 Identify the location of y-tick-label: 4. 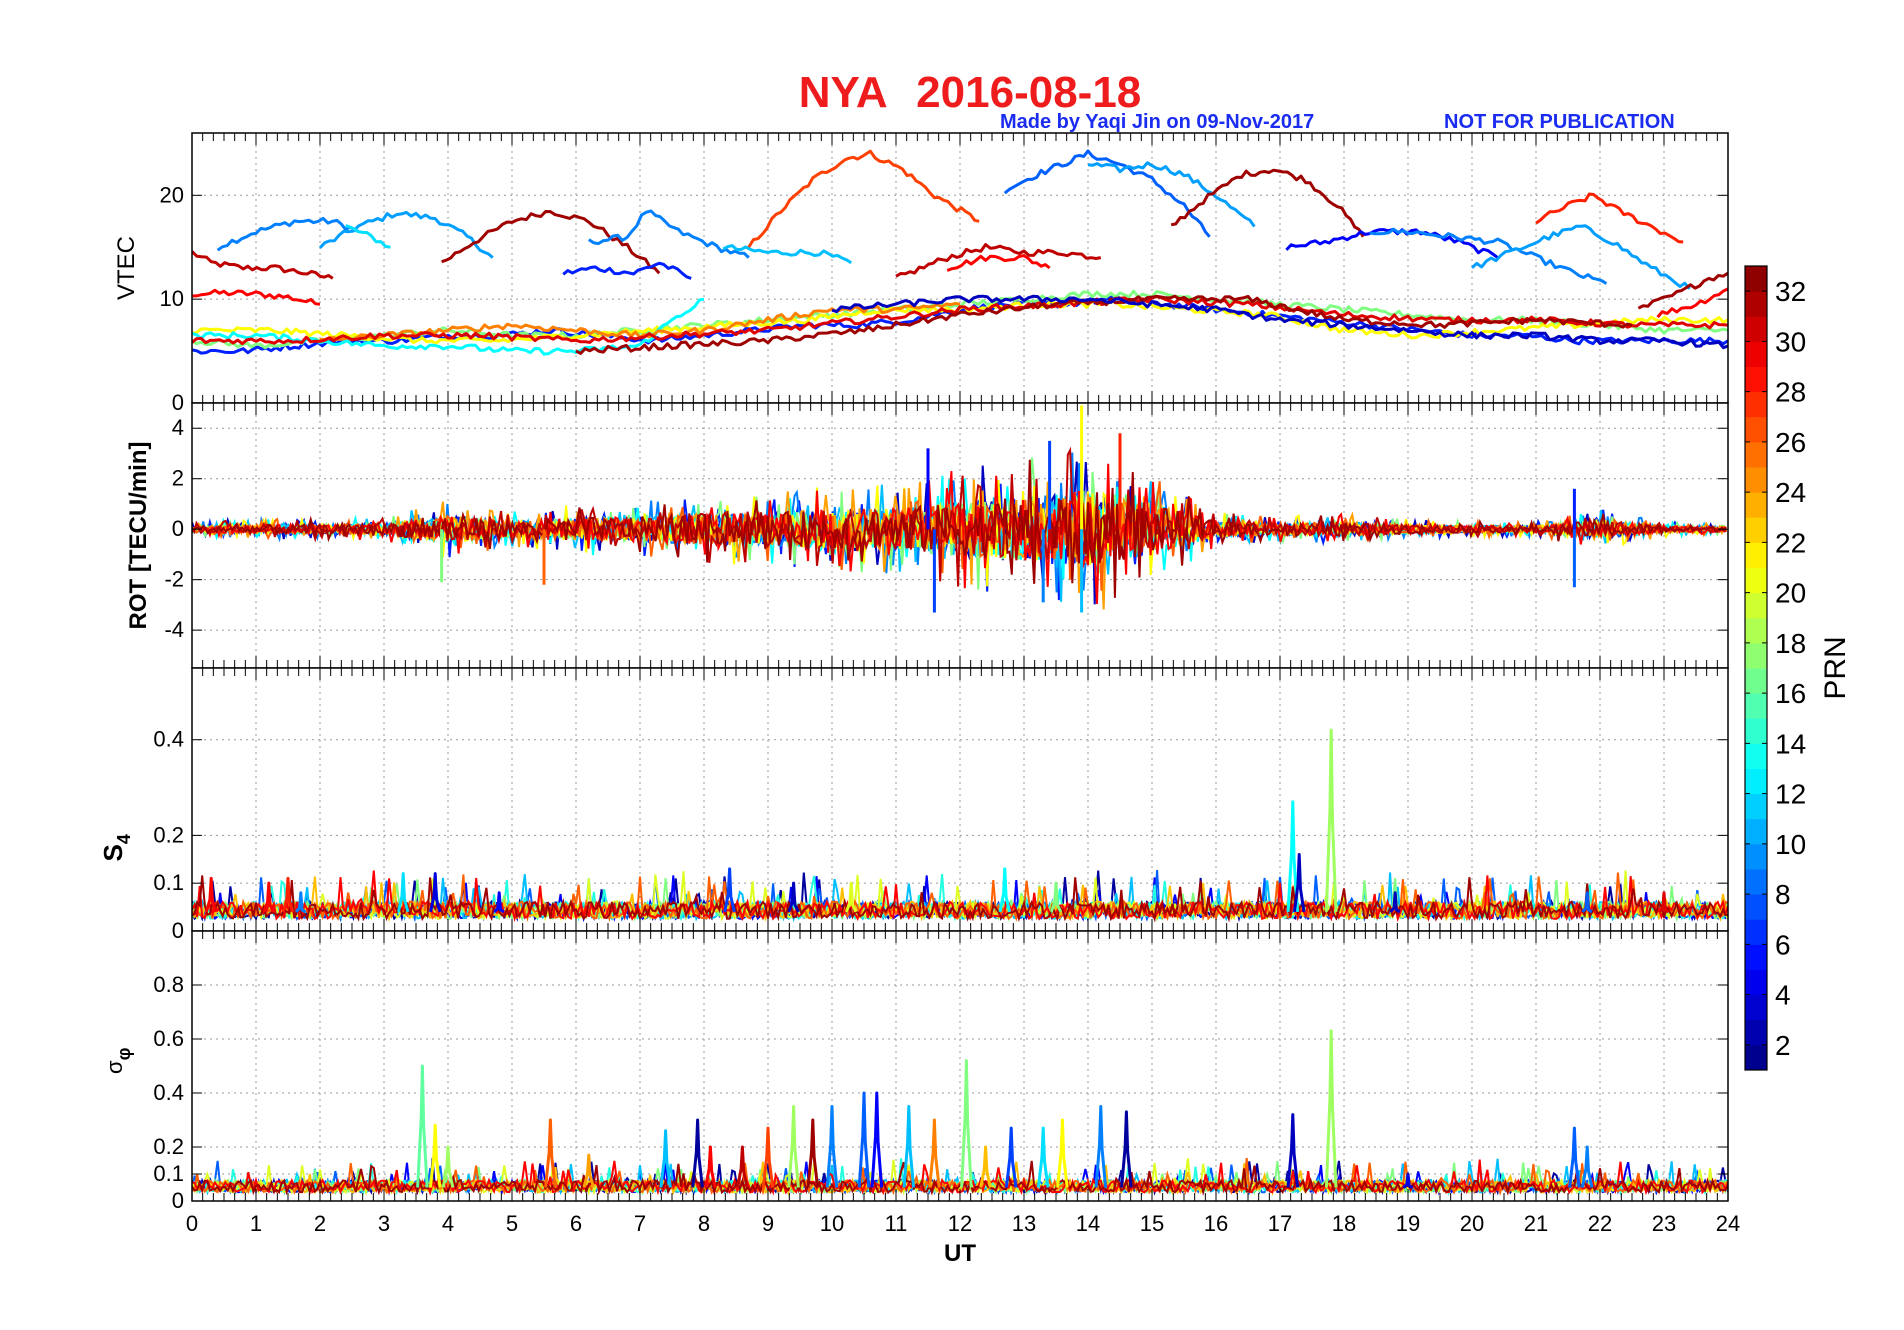
(178, 427).